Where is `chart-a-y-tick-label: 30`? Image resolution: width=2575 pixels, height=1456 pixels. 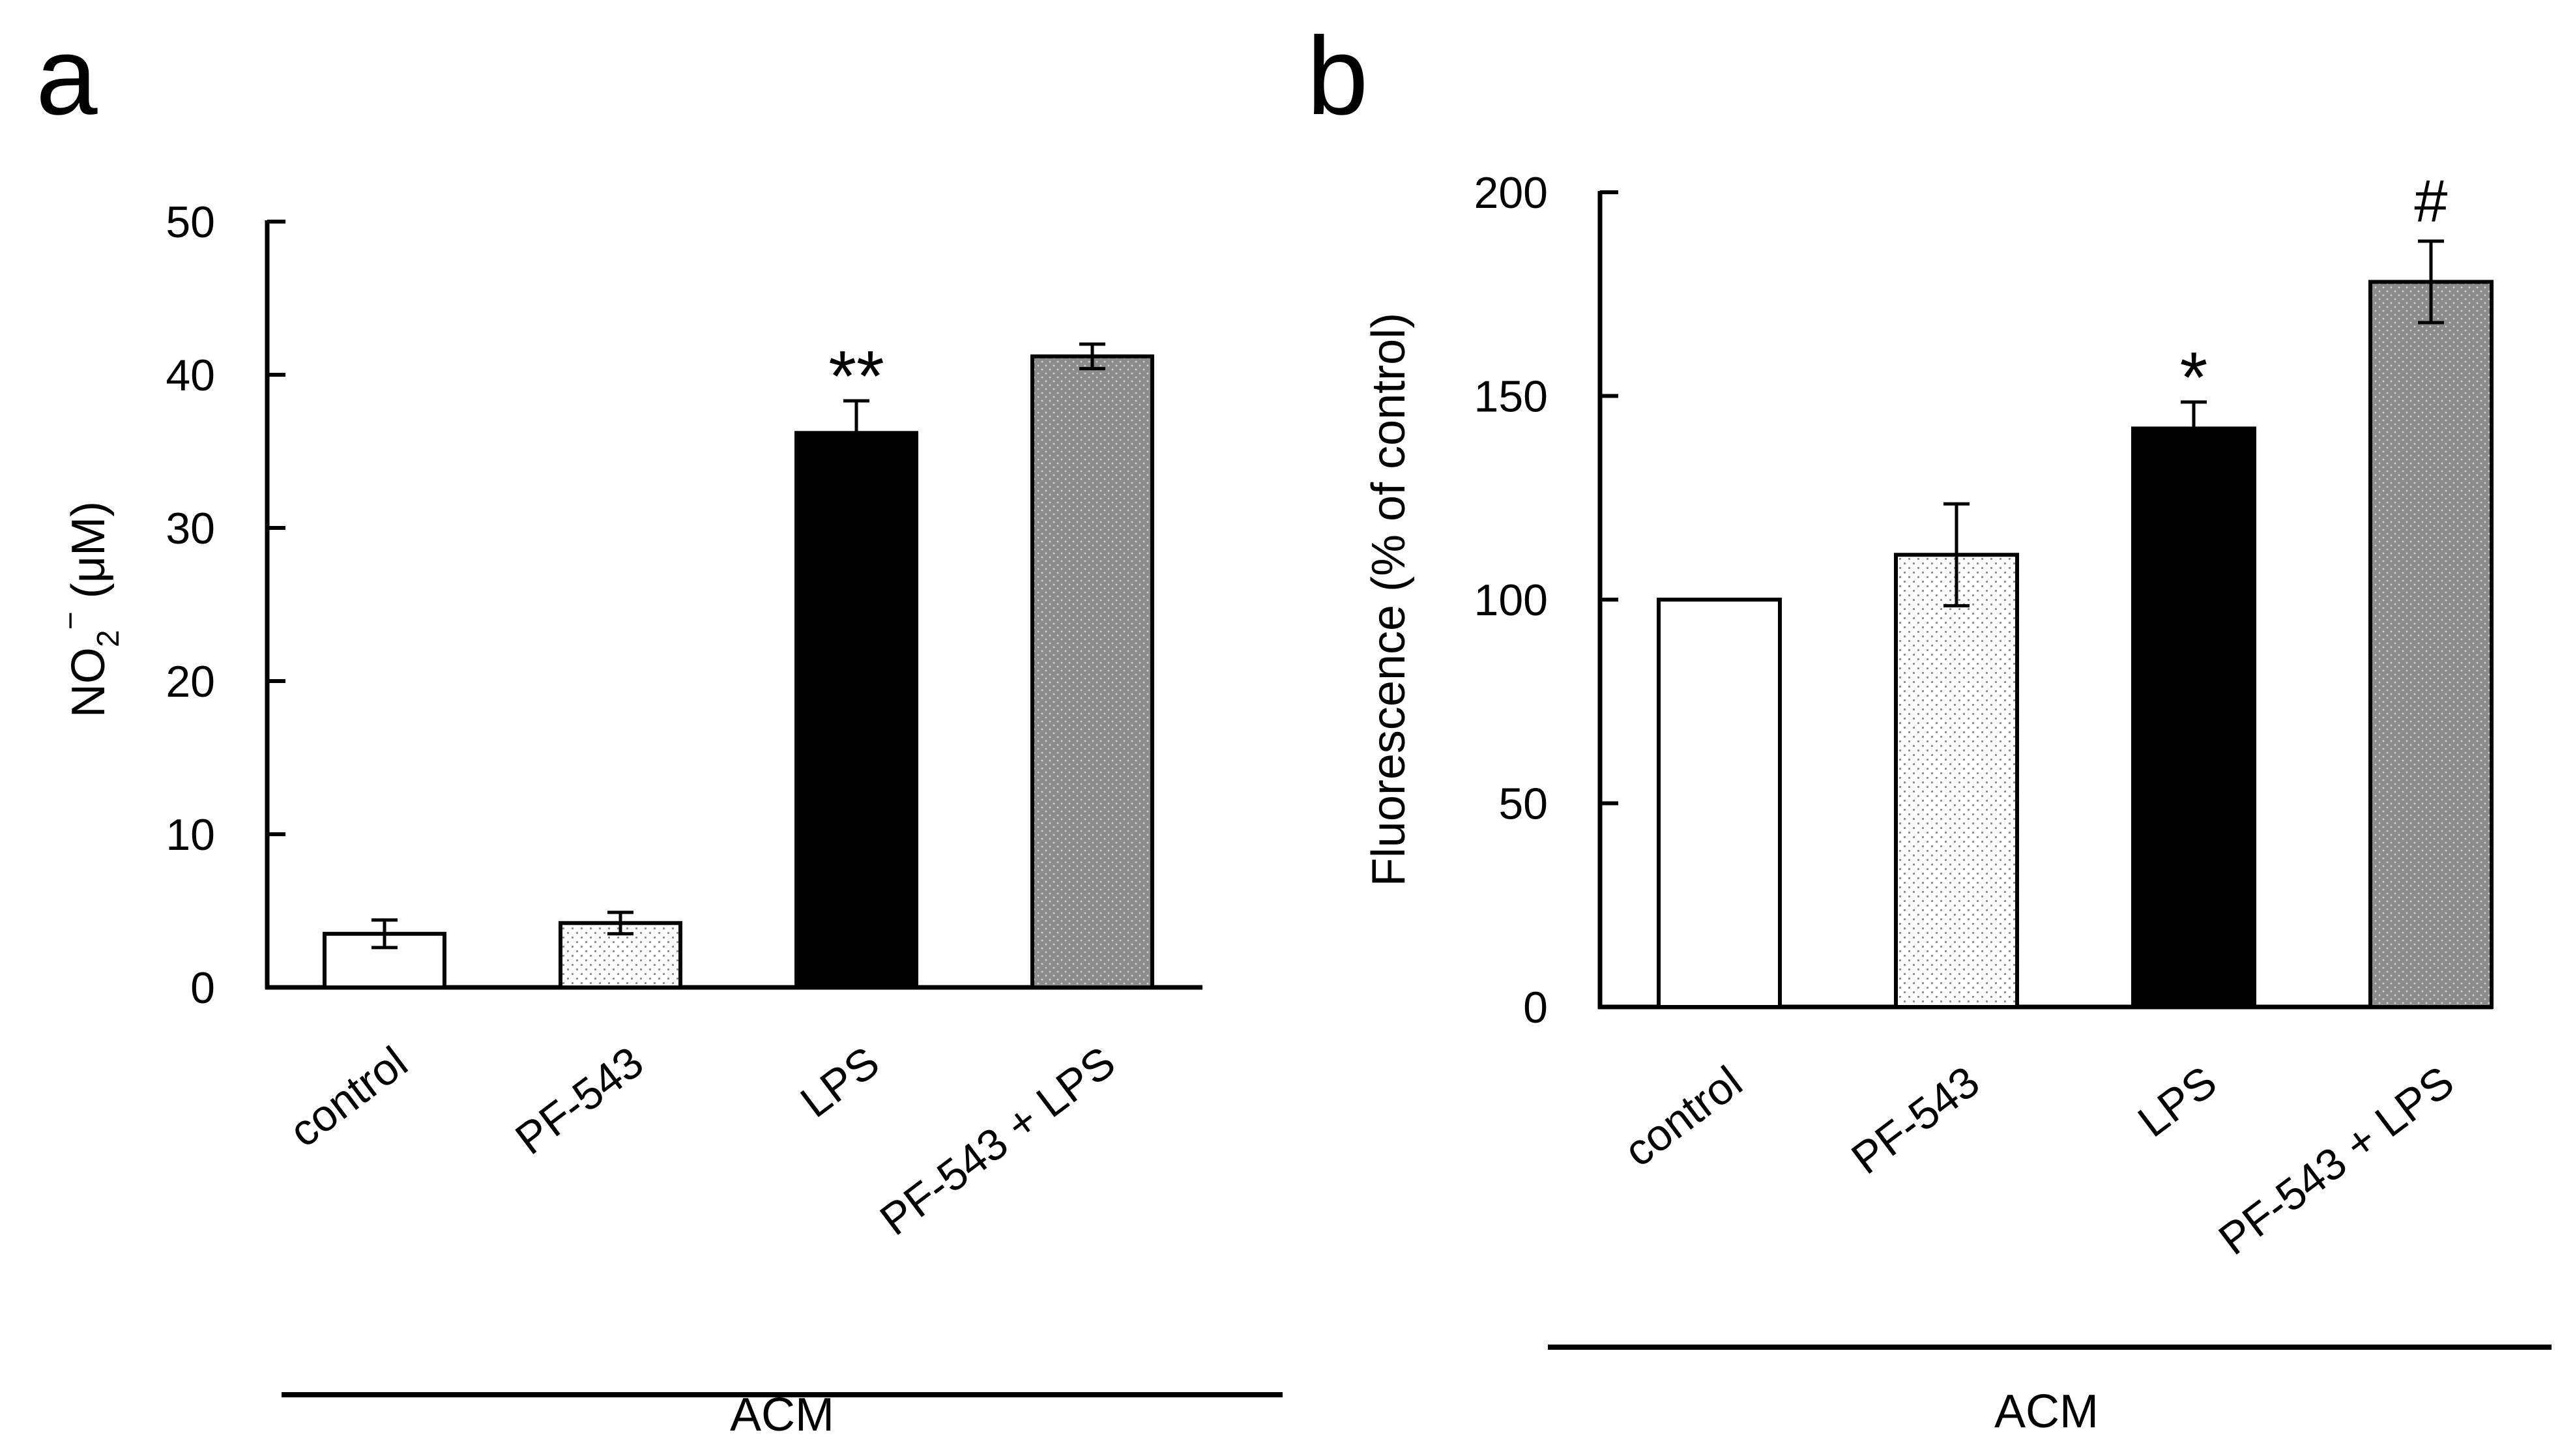 chart-a-y-tick-label: 30 is located at coordinates (190, 529).